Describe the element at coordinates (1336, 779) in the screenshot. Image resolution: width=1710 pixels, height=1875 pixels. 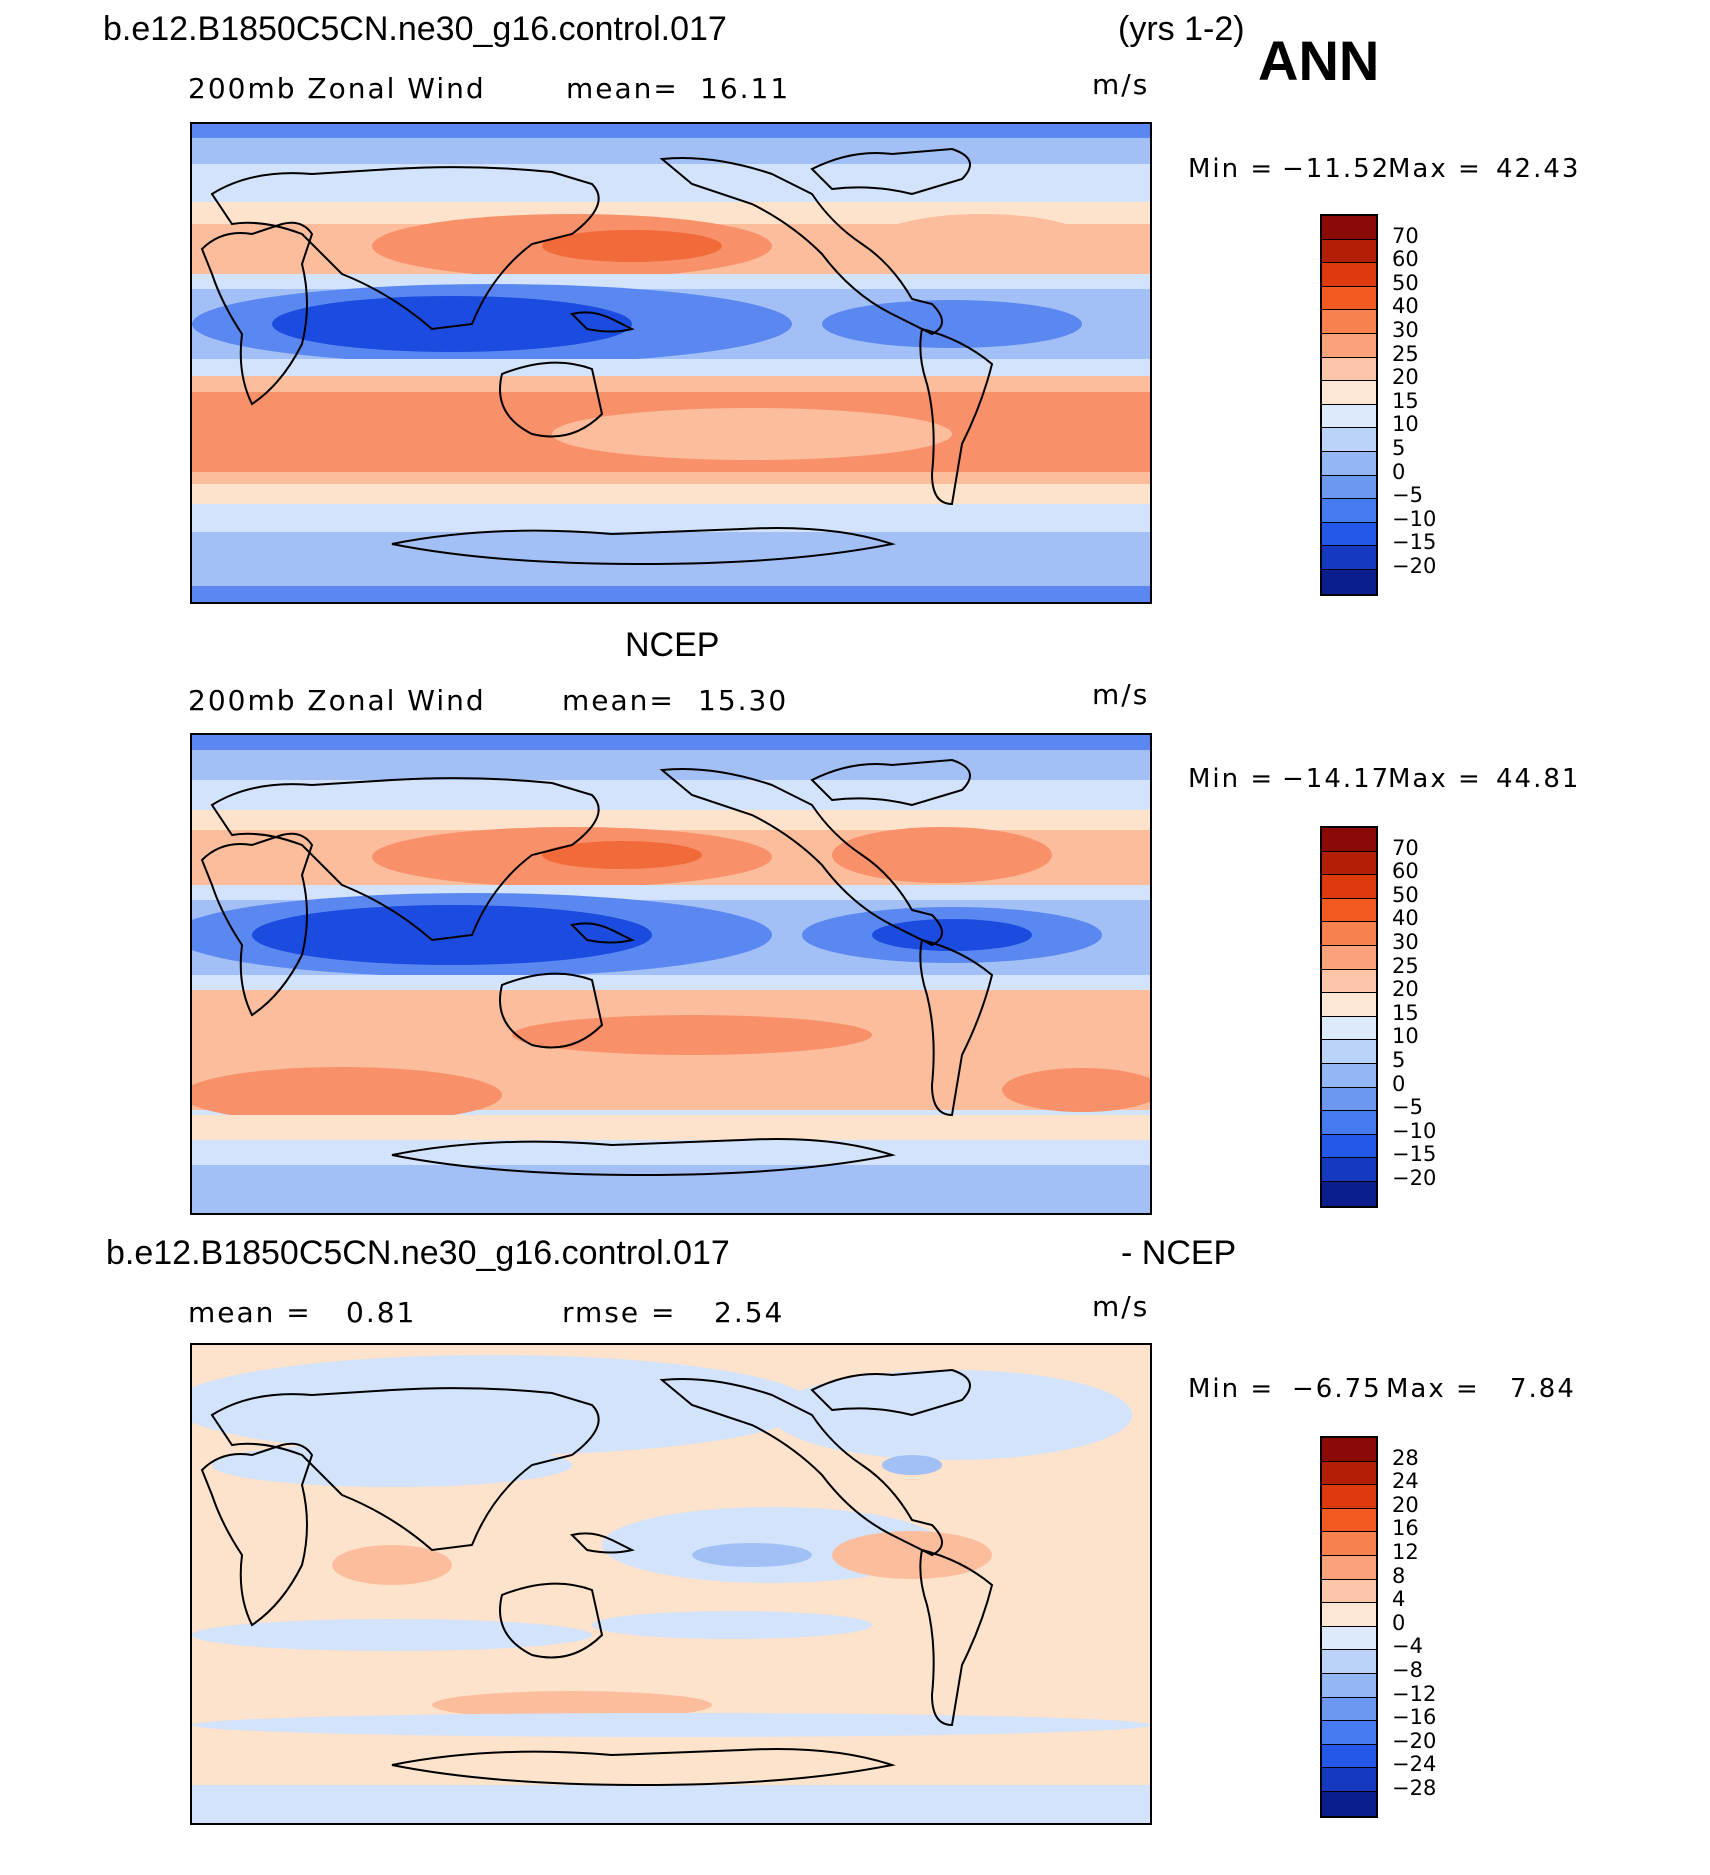
I see `min-value: −14.17` at that location.